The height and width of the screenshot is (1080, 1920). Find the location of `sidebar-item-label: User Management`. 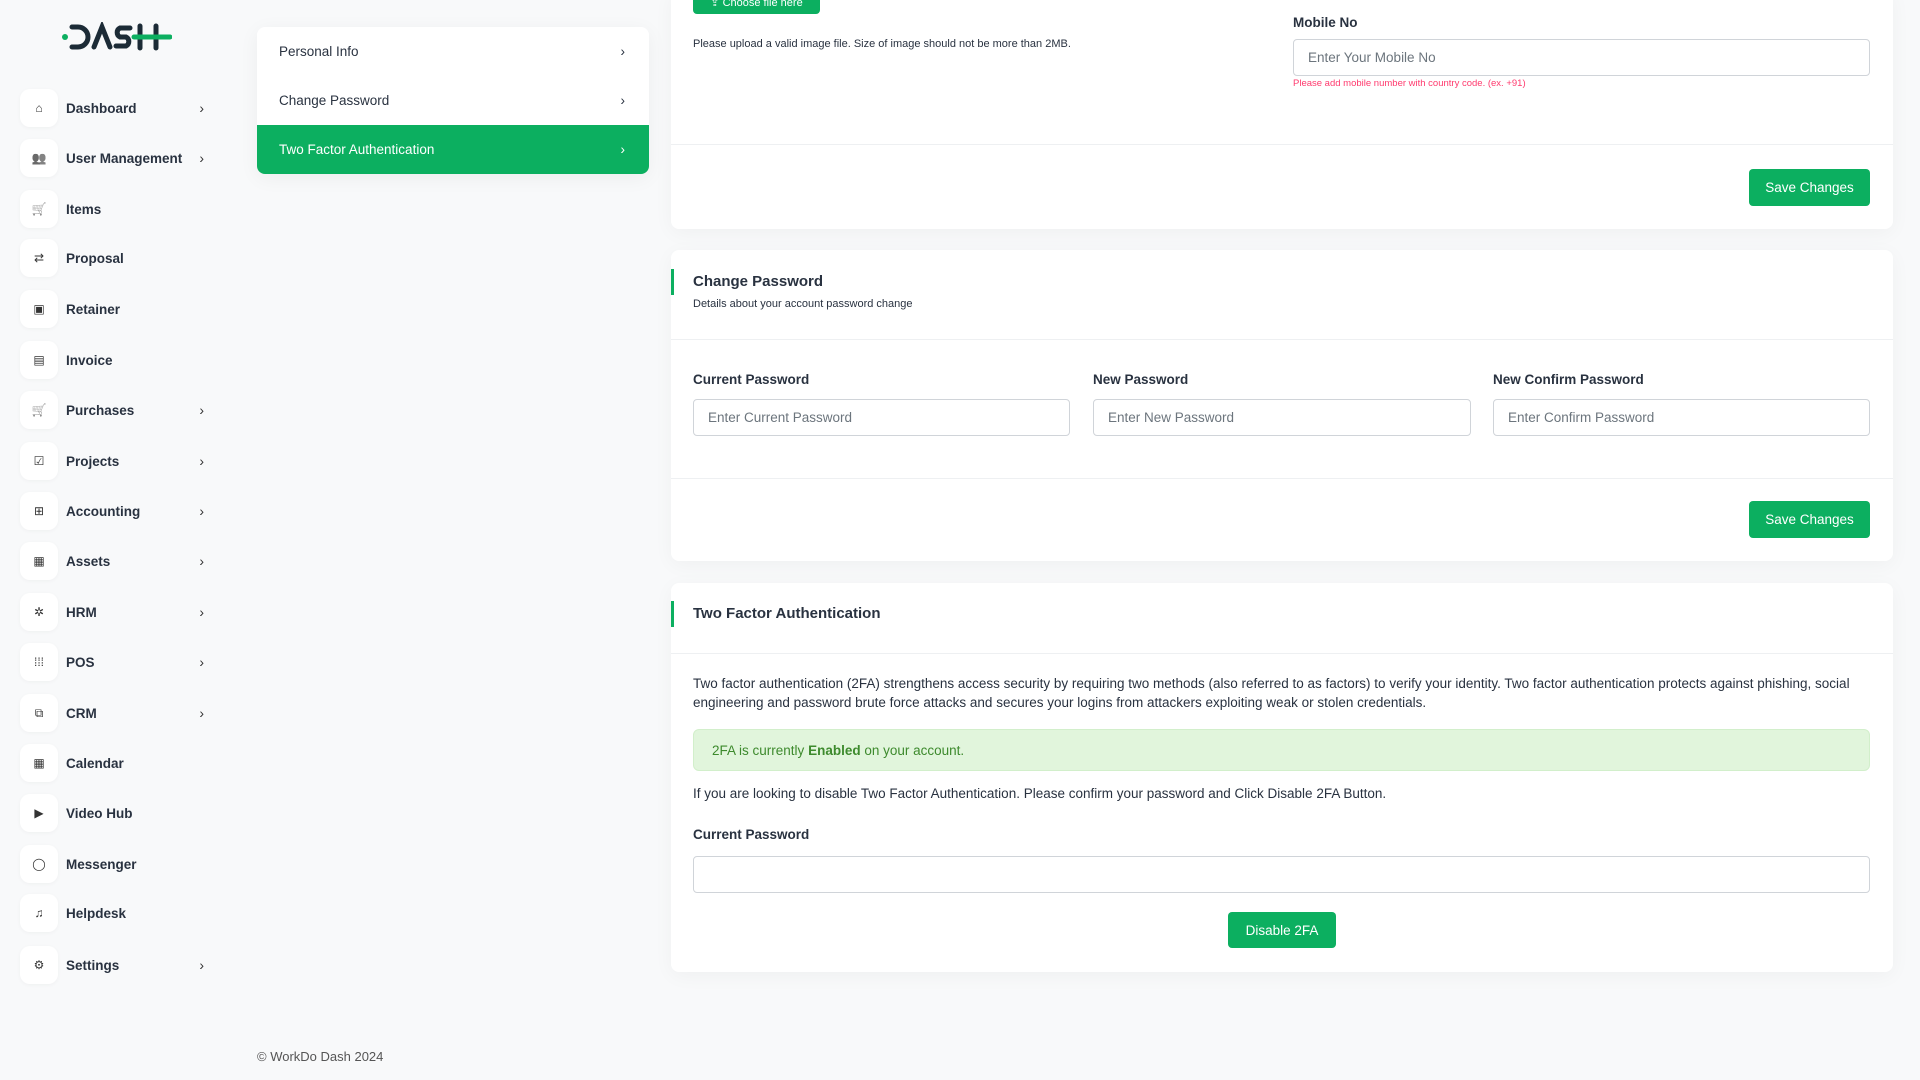

sidebar-item-label: User Management is located at coordinates (124, 158).